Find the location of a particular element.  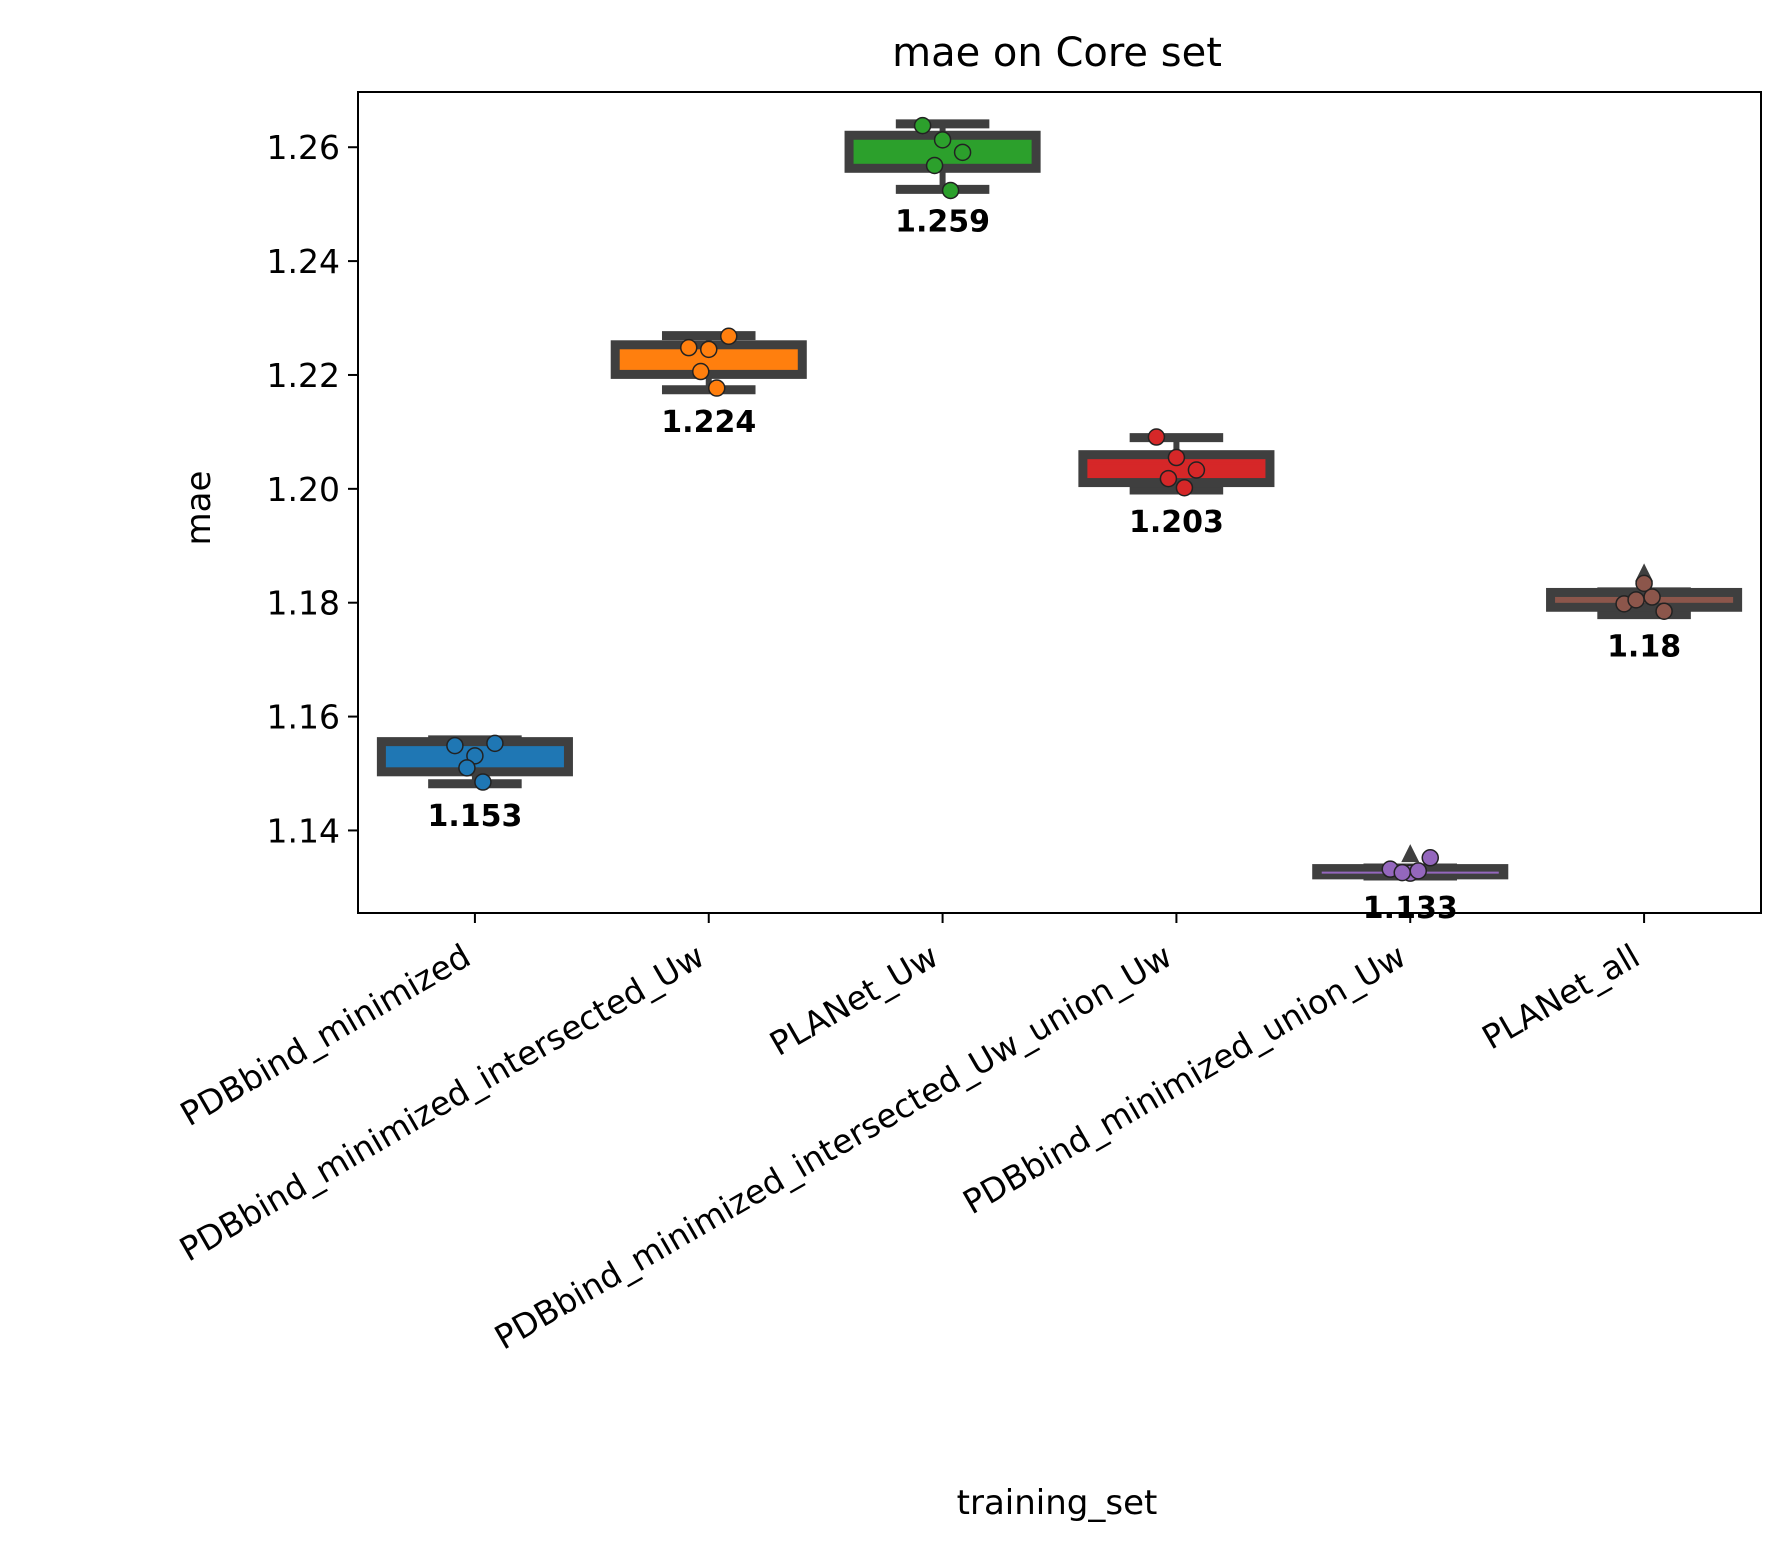

x-tick-label-5: PLANet_all is located at coordinates (1560, 996).